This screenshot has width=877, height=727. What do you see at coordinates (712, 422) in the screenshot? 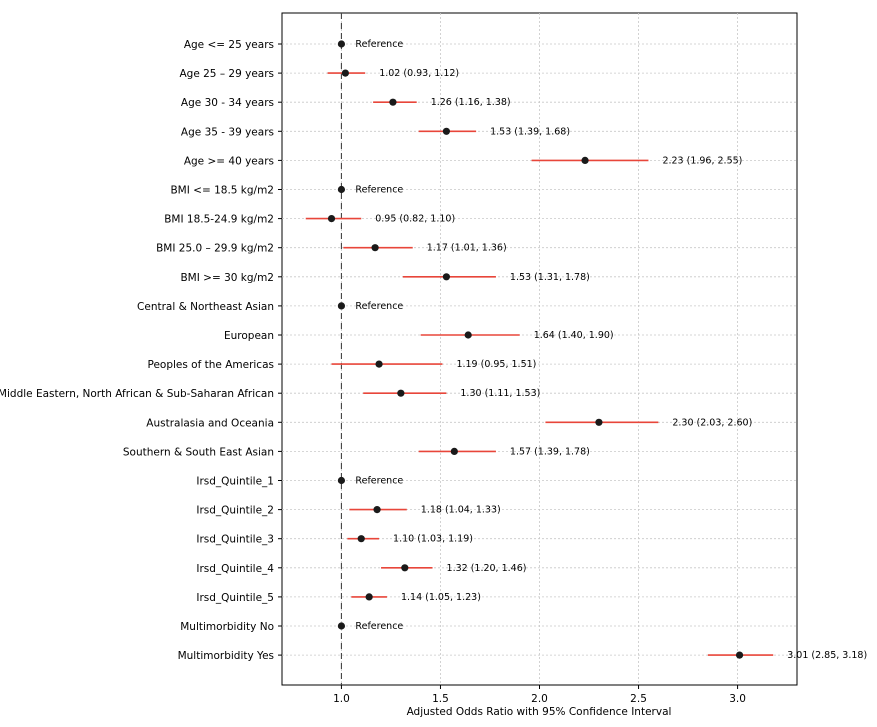
I see `estimate-annotation: 2.30 (2.03, 2.60)` at bounding box center [712, 422].